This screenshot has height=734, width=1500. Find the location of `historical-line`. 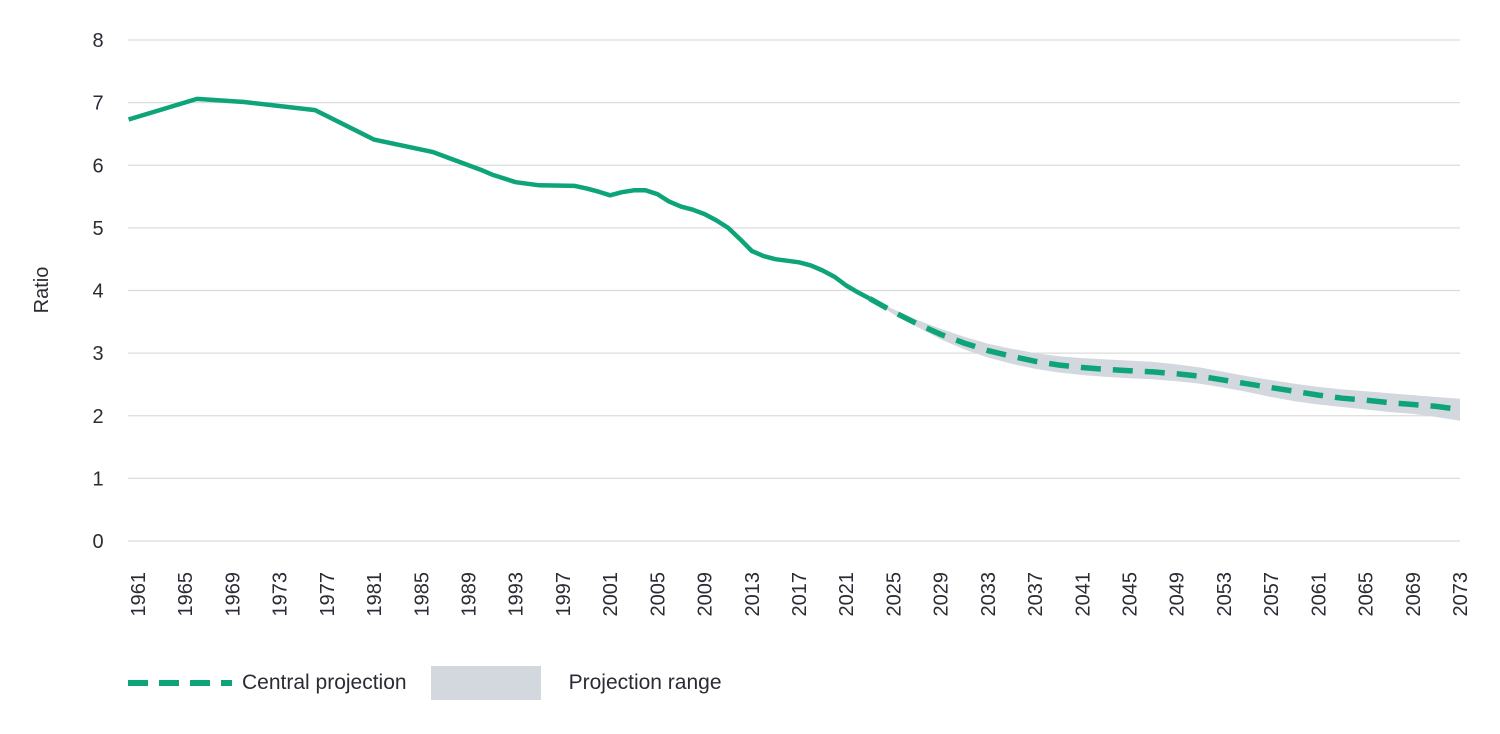

historical-line is located at coordinates (499, 198).